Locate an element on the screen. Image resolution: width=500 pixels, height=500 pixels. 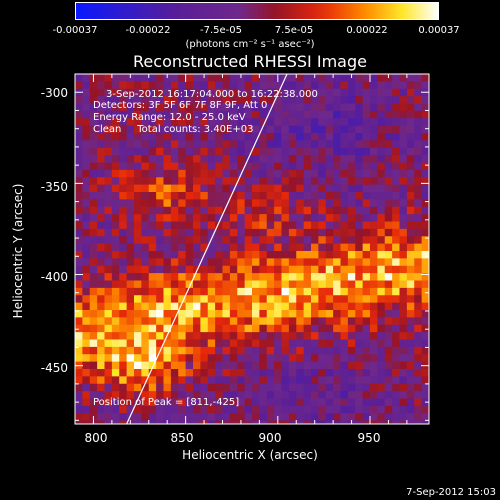
annotation-energy-range: Energy Range: 12.0 - 25.0 keV is located at coordinates (169, 117).